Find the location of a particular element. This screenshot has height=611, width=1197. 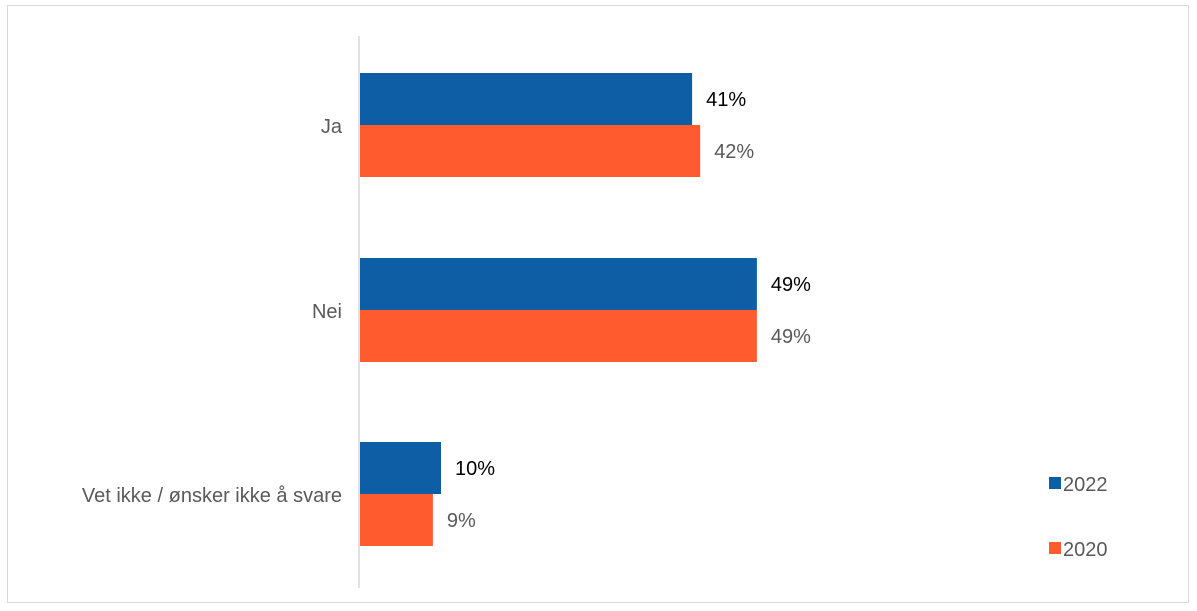

category-label: Vet ikke / ønsker ikke å svare is located at coordinates (212, 496).